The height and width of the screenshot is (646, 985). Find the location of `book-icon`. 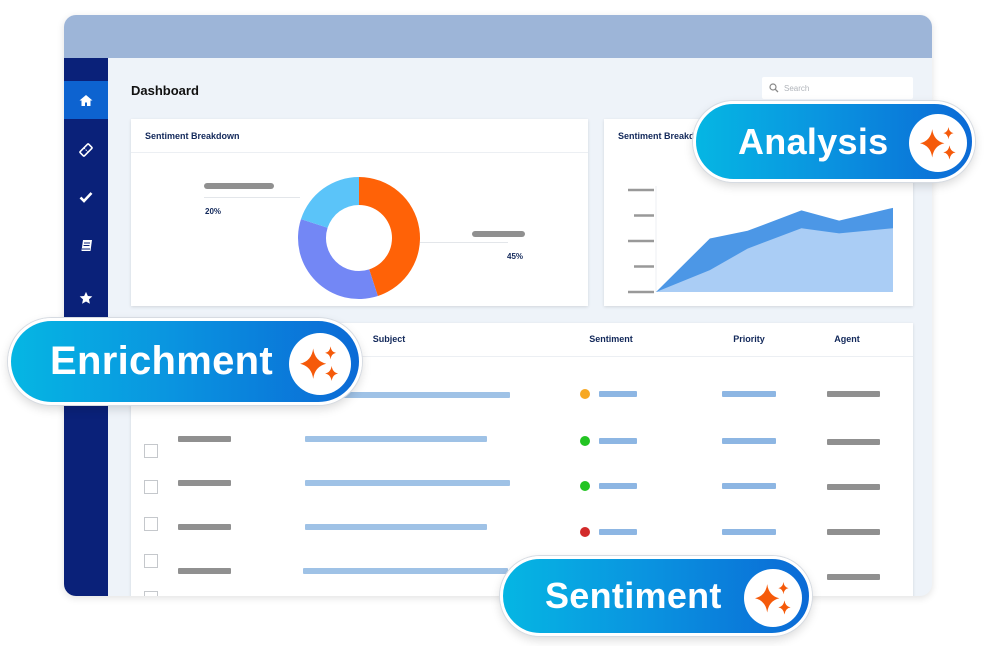

book-icon is located at coordinates (86, 245).